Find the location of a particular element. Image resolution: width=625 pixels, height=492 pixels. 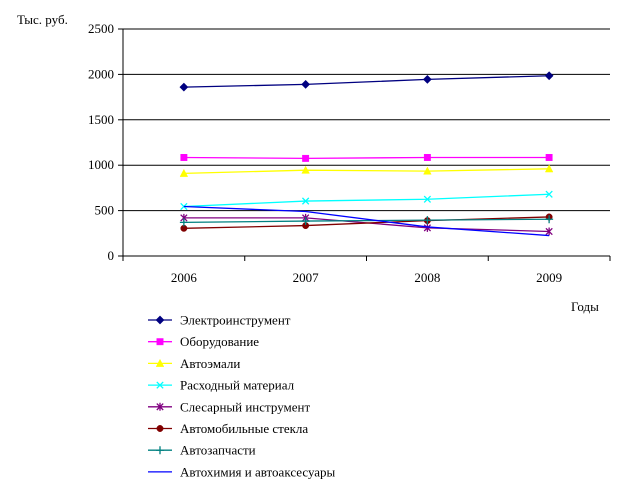

legend-label-1: Электроинструмент is located at coordinates (235, 320).